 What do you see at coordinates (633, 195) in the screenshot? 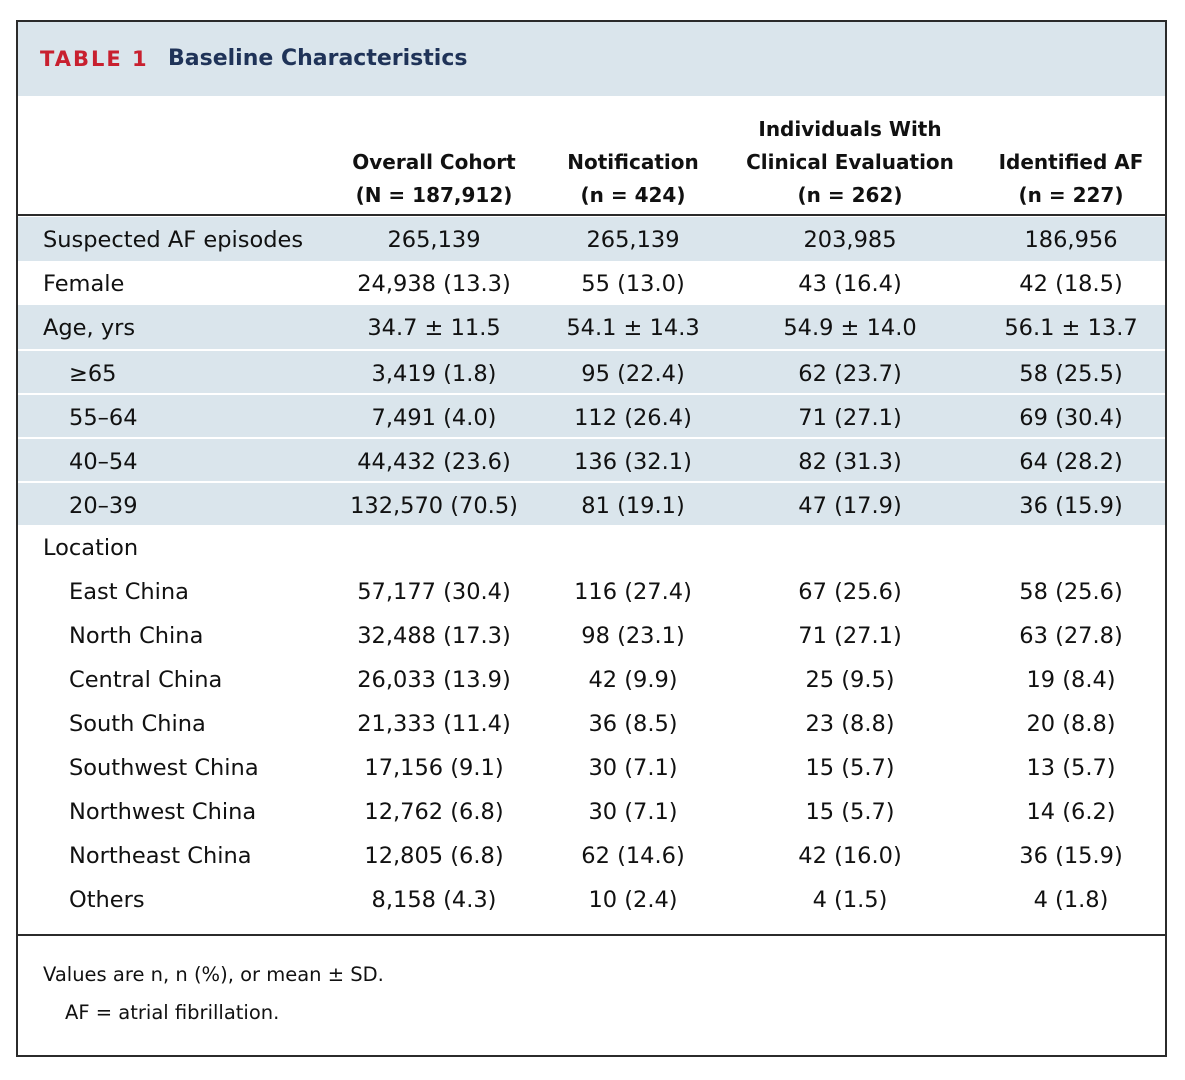
I see `column-header-line: (n = 424)` at bounding box center [633, 195].